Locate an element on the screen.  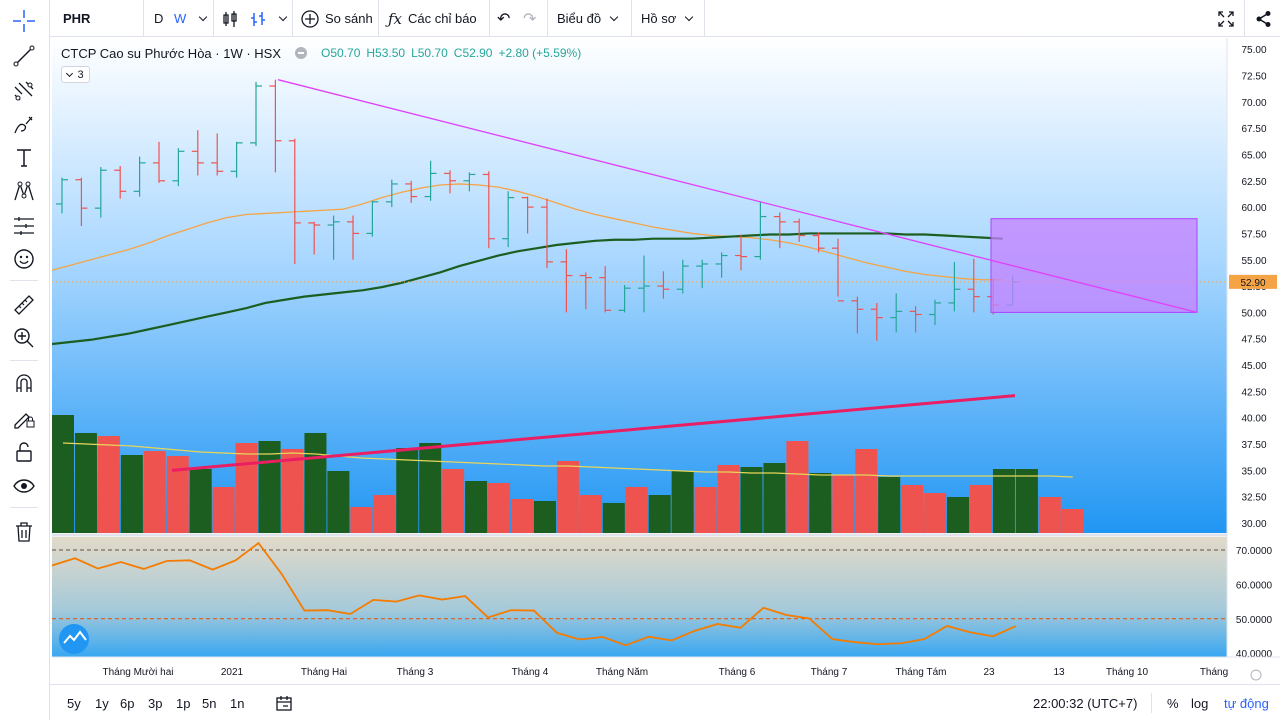
range-1y: 1y is located at coordinates (102, 703).